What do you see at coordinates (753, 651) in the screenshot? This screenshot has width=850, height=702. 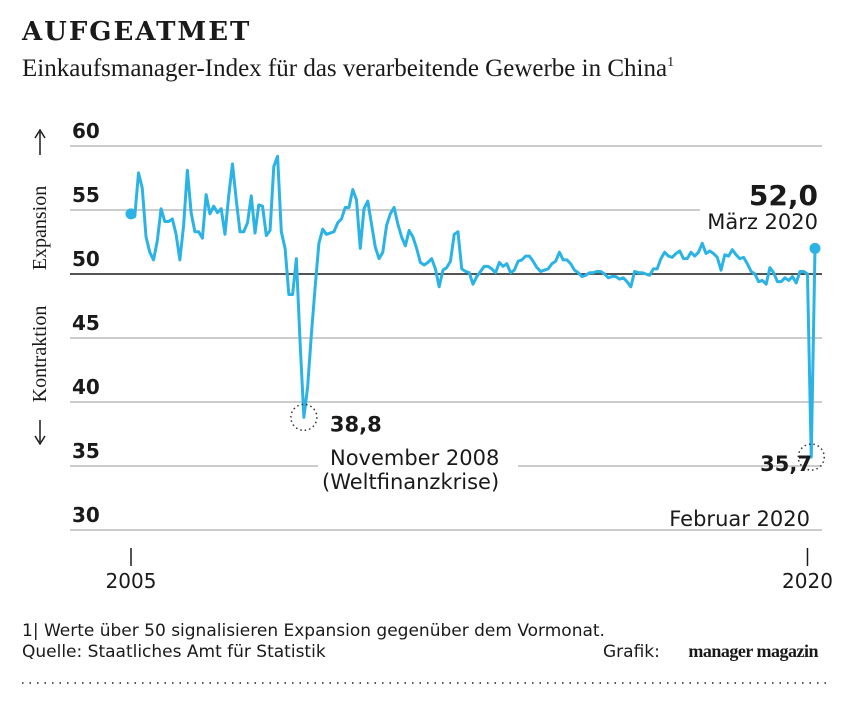 I see `credit: manager magazin` at bounding box center [753, 651].